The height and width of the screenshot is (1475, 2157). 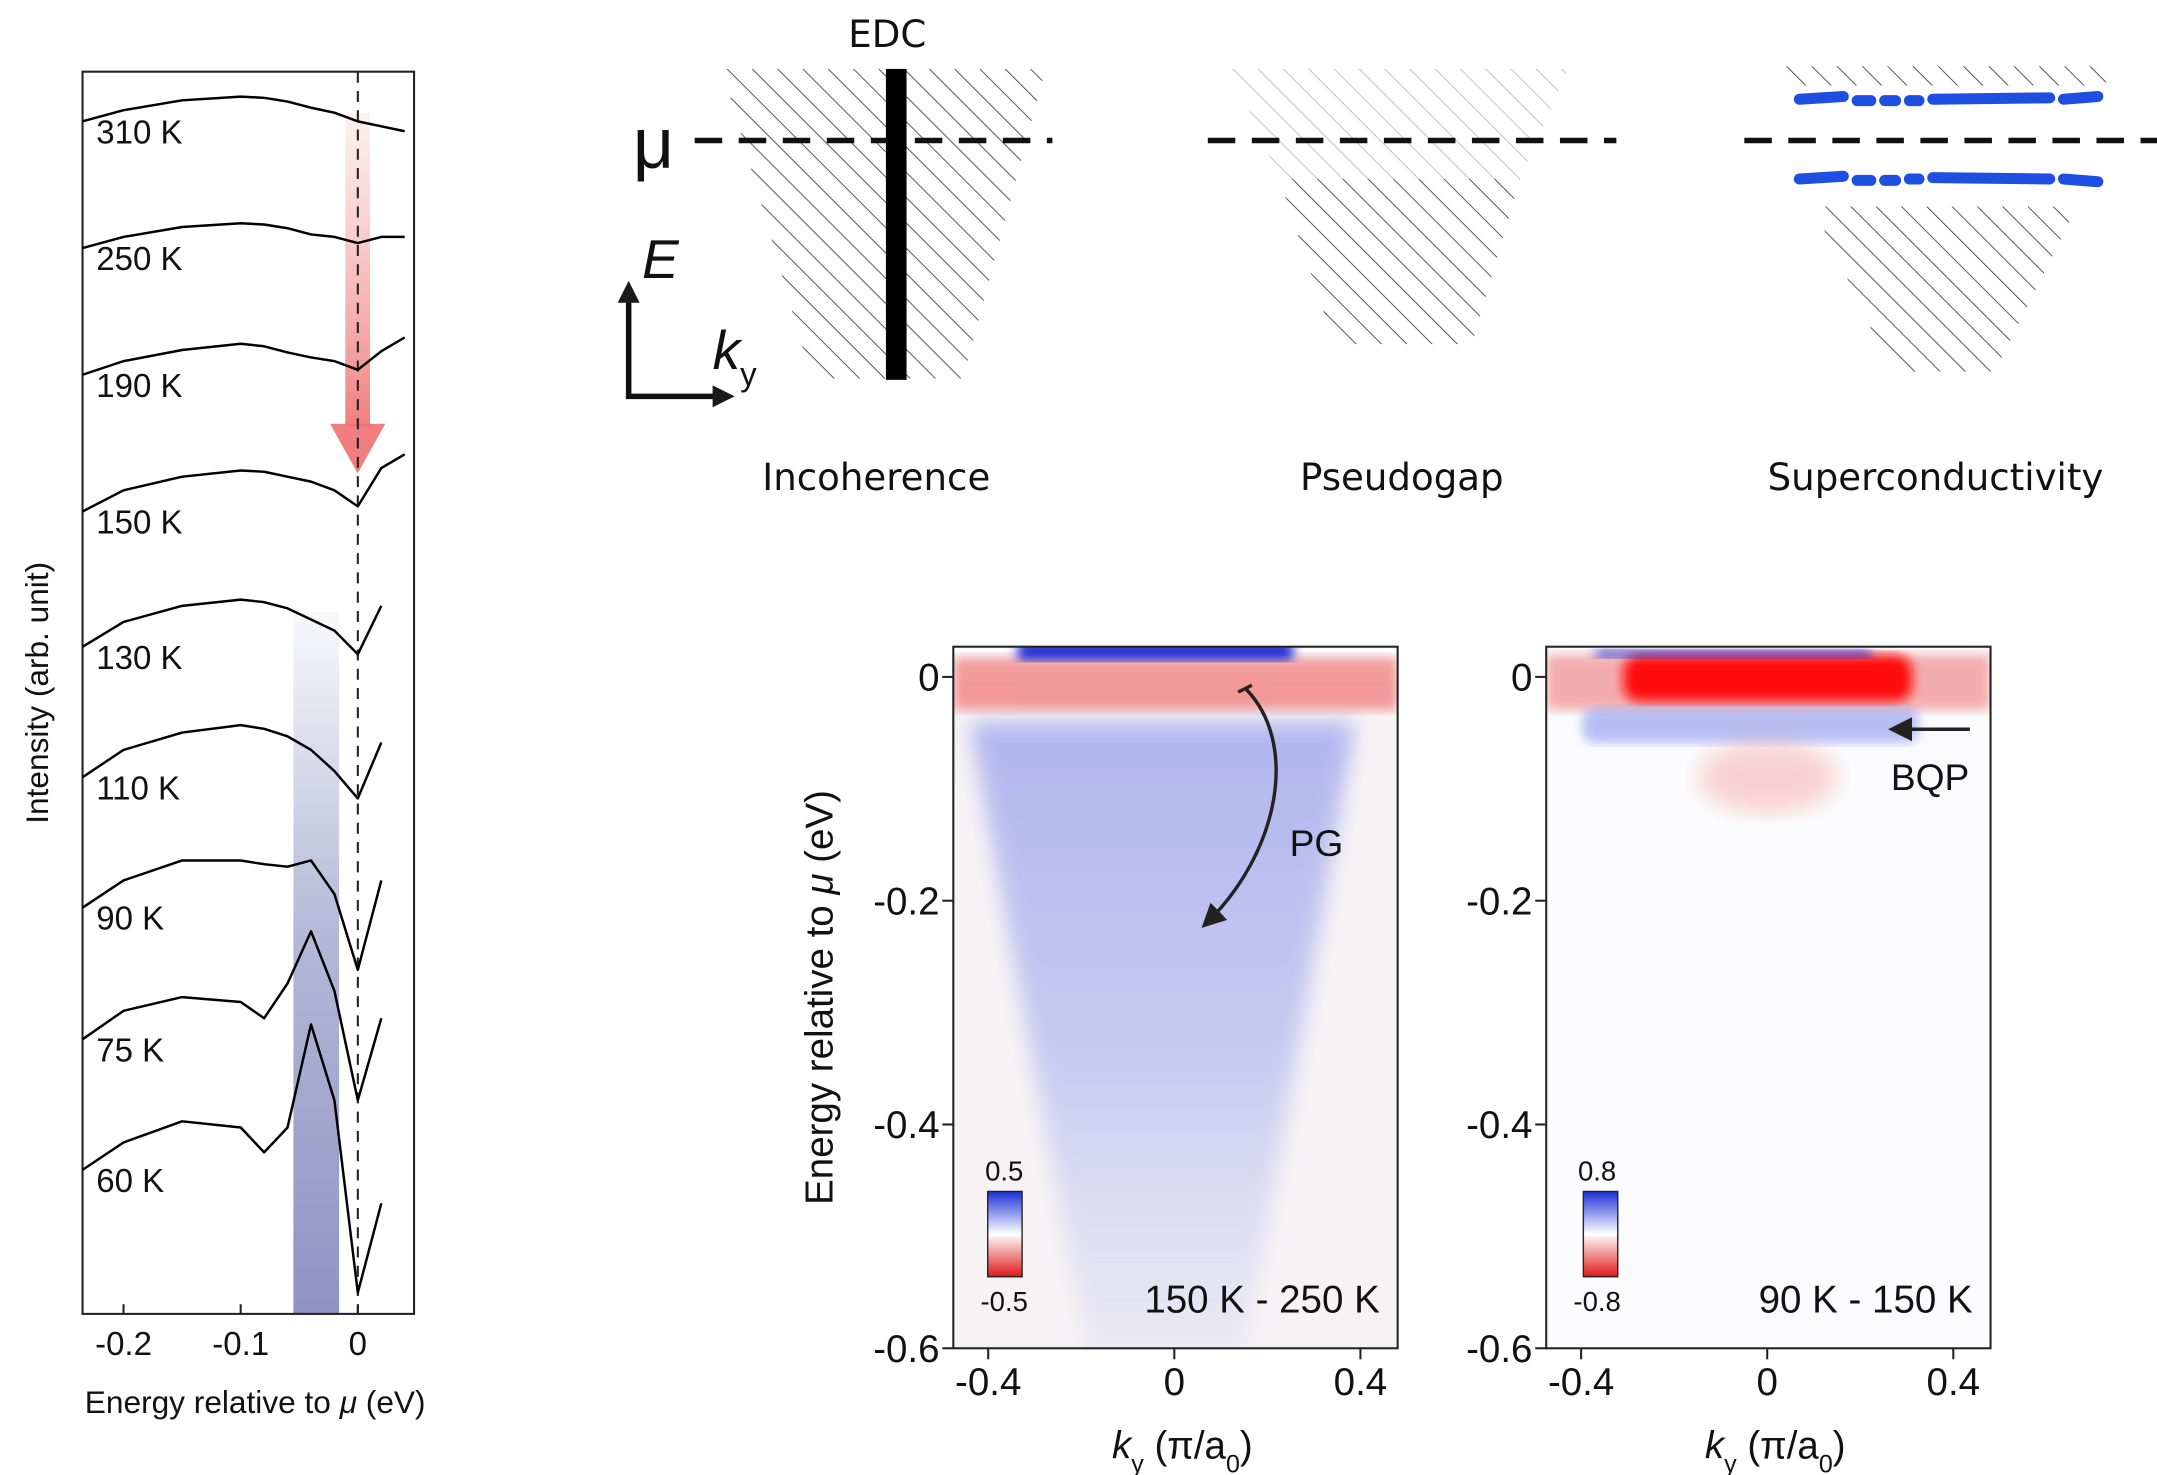 I want to click on curve-label: 110 K, so click(x=138, y=787).